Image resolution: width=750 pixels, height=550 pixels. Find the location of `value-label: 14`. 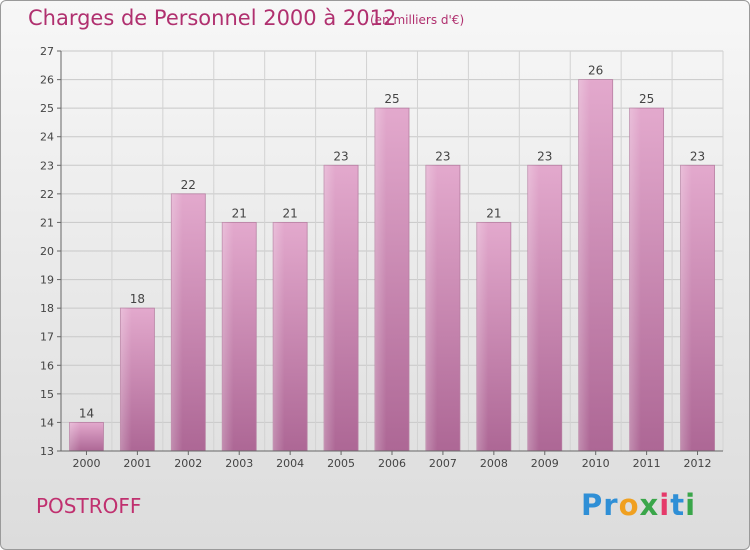

value-label: 14 is located at coordinates (86, 413).